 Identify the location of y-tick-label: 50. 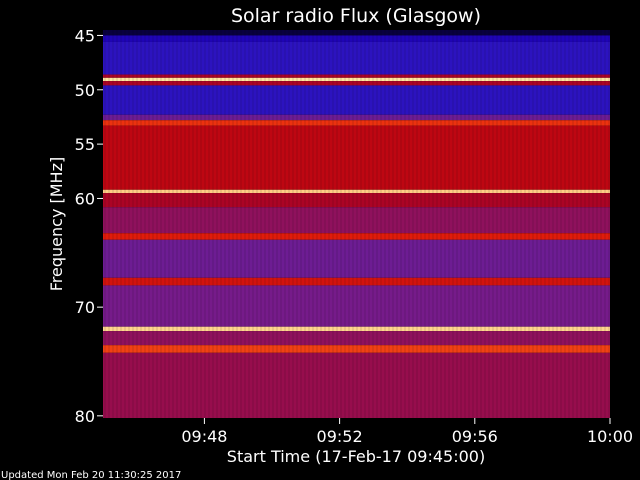
(85, 90).